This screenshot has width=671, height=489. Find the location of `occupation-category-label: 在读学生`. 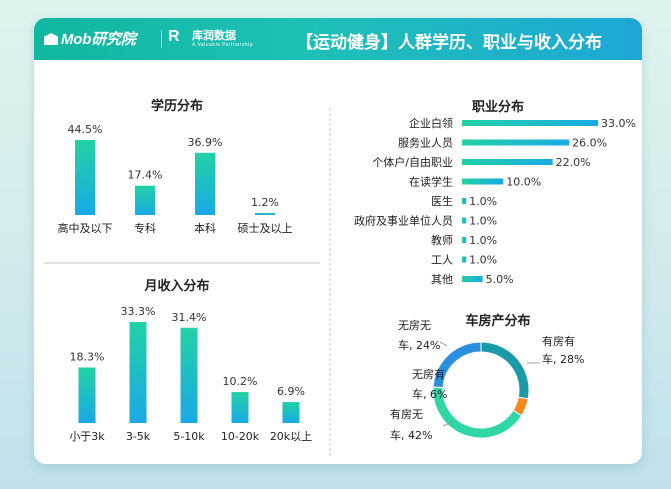

occupation-category-label: 在读学生 is located at coordinates (431, 182).